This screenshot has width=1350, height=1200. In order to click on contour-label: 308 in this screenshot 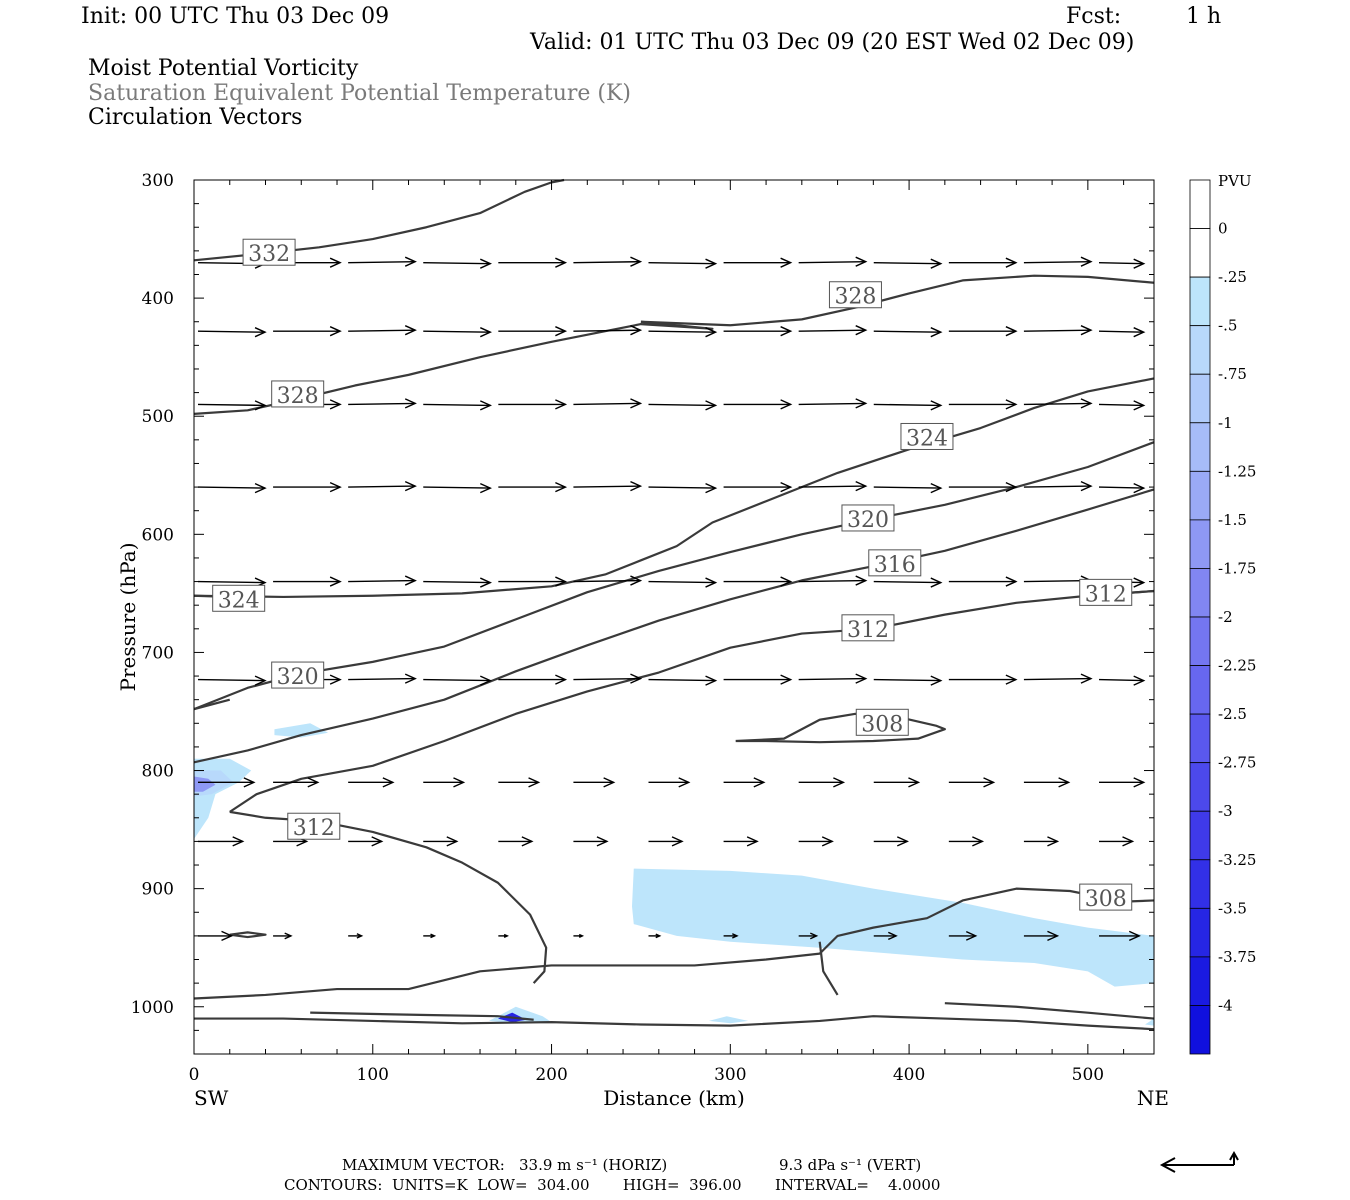, I will do `click(882, 724)`.